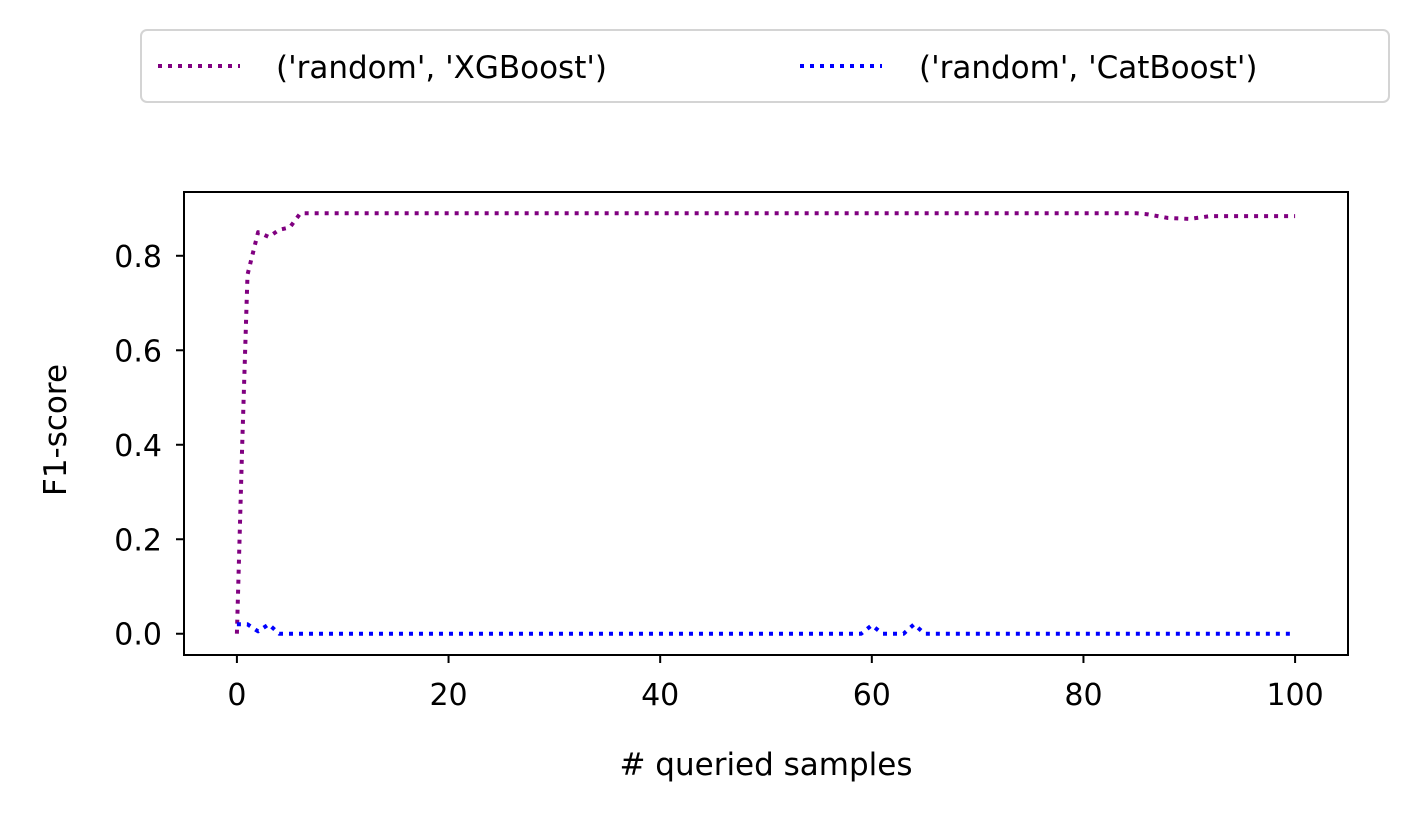 The width and height of the screenshot is (1420, 815). What do you see at coordinates (236, 695) in the screenshot?
I see `x-tick-label: 0` at bounding box center [236, 695].